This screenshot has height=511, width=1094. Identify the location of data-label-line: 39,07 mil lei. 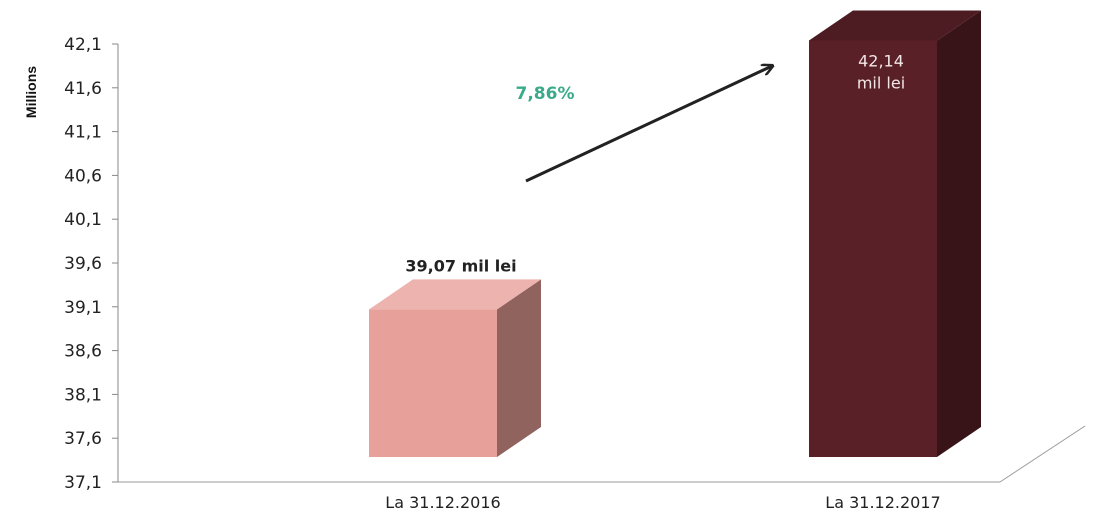
(460, 265).